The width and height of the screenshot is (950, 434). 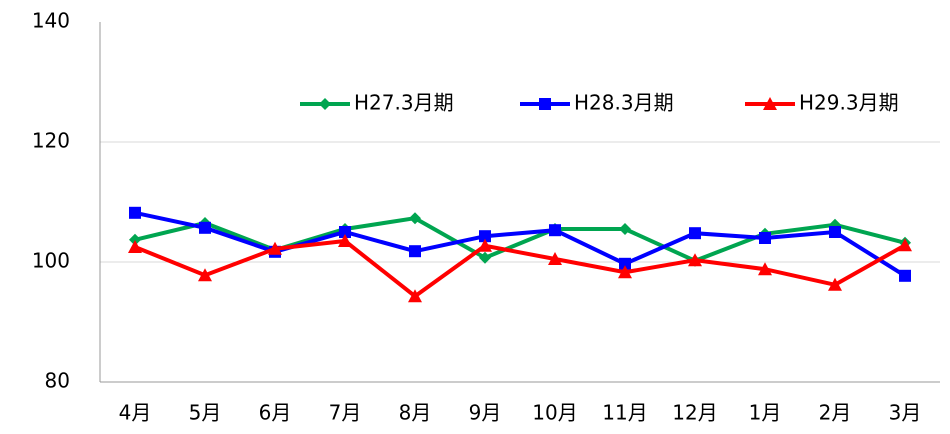 I want to click on x-tick-label: 11月, so click(x=624, y=413).